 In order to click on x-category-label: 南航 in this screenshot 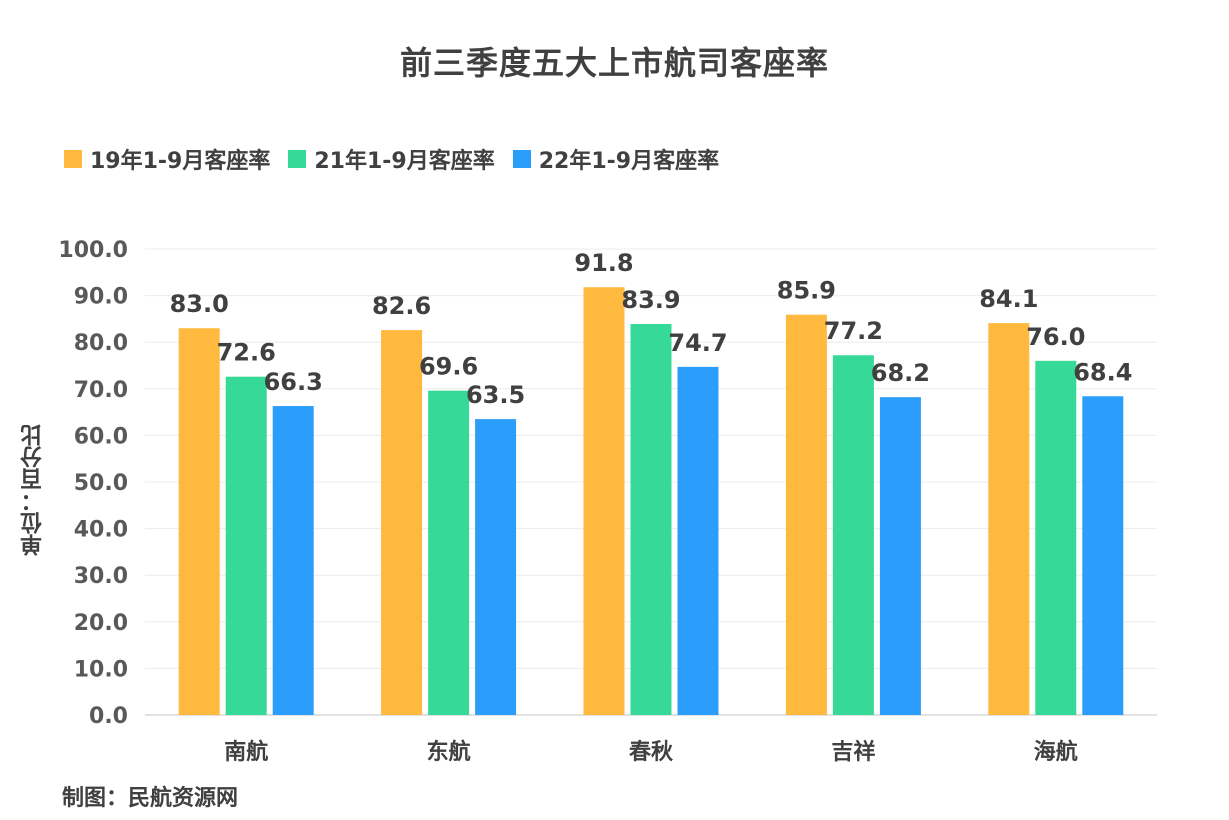, I will do `click(246, 752)`.